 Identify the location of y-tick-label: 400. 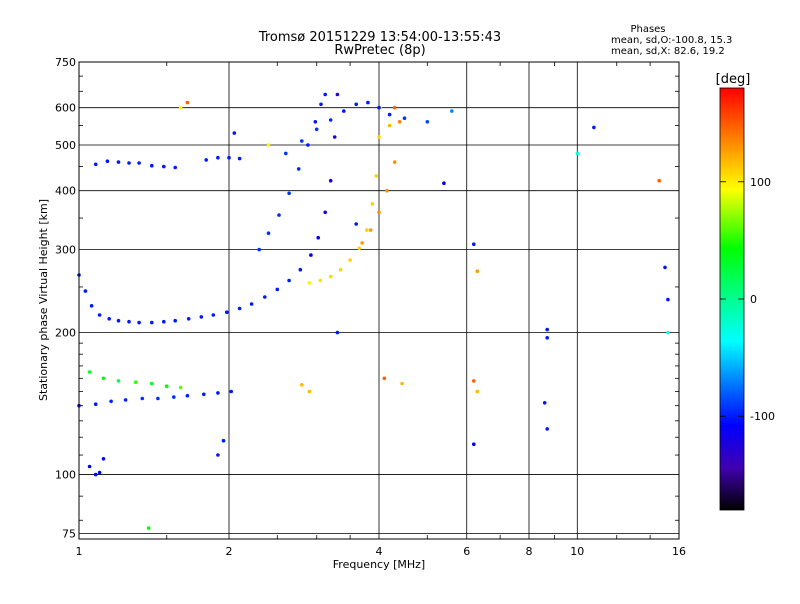
(65, 191).